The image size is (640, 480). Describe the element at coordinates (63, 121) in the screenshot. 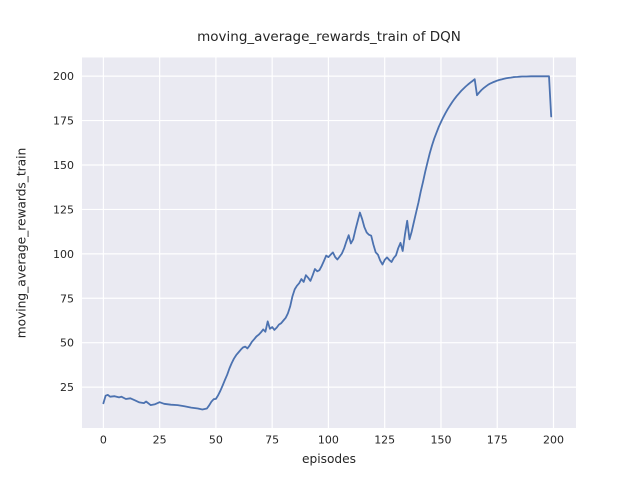

I see `y-tick-label: 175` at that location.